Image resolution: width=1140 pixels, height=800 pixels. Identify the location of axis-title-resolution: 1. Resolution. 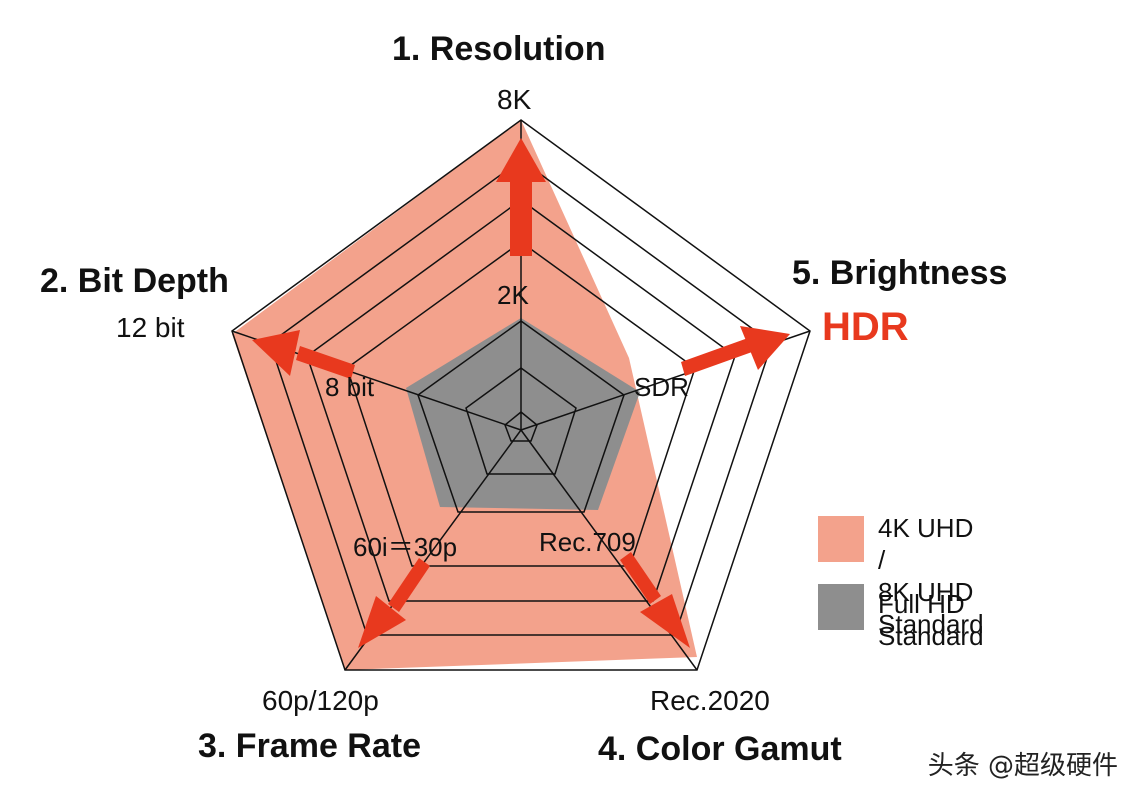
(499, 49).